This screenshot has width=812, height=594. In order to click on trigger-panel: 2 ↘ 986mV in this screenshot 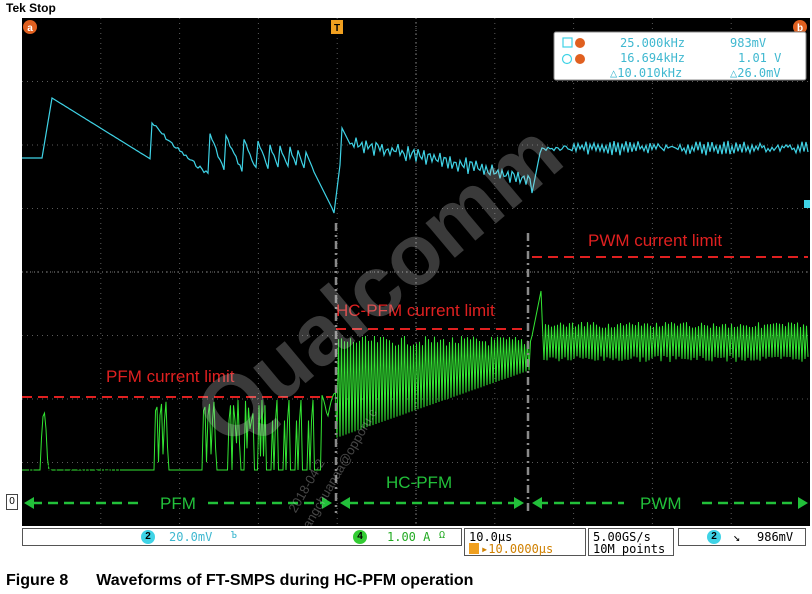, I will do `click(742, 537)`.